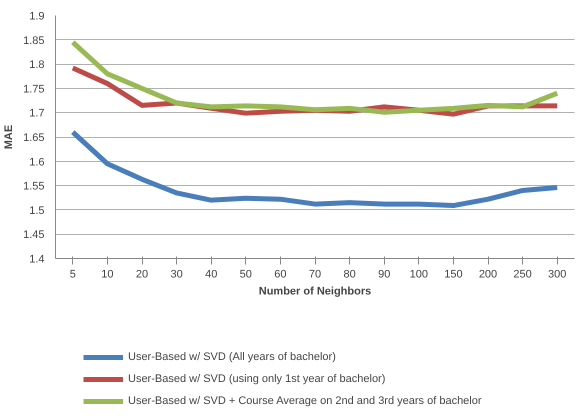 The height and width of the screenshot is (419, 586). Describe the element at coordinates (305, 401) in the screenshot. I see `legend-label: User-Based w/ SVD + Course Average on 2nd and 3rd years of bachelor` at that location.